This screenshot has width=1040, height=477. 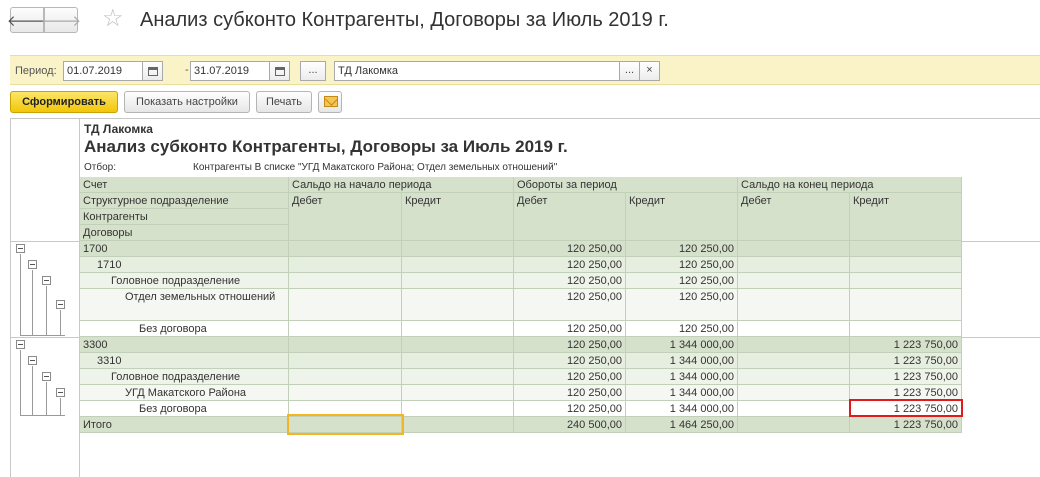 What do you see at coordinates (153, 71) in the screenshot?
I see `period-from-calendar-button` at bounding box center [153, 71].